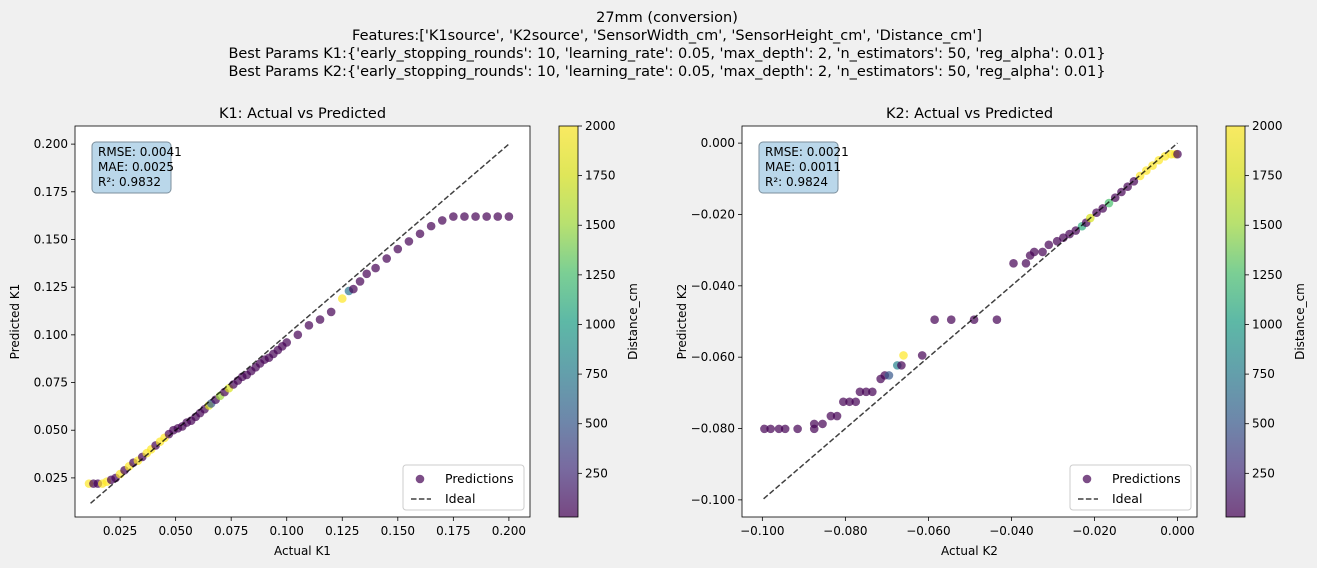 The width and height of the screenshot is (1317, 568). I want to click on k2-colorbar-tick-label: 250, so click(1263, 473).